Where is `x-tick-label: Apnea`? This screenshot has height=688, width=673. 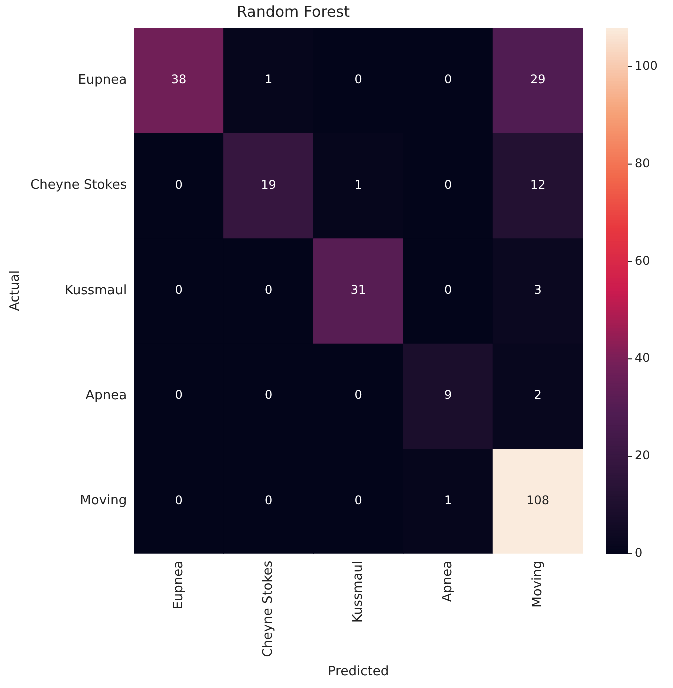 x-tick-label: Apnea is located at coordinates (448, 581).